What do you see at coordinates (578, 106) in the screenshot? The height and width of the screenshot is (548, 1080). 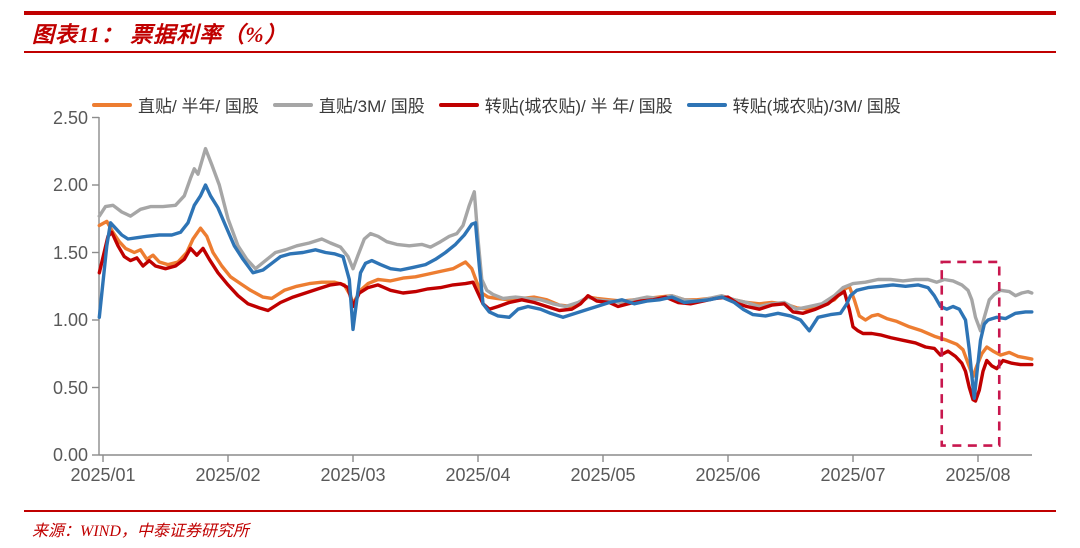 I see `legend-label: 转贴(城农贴)/ 半 年/ 国股` at bounding box center [578, 106].